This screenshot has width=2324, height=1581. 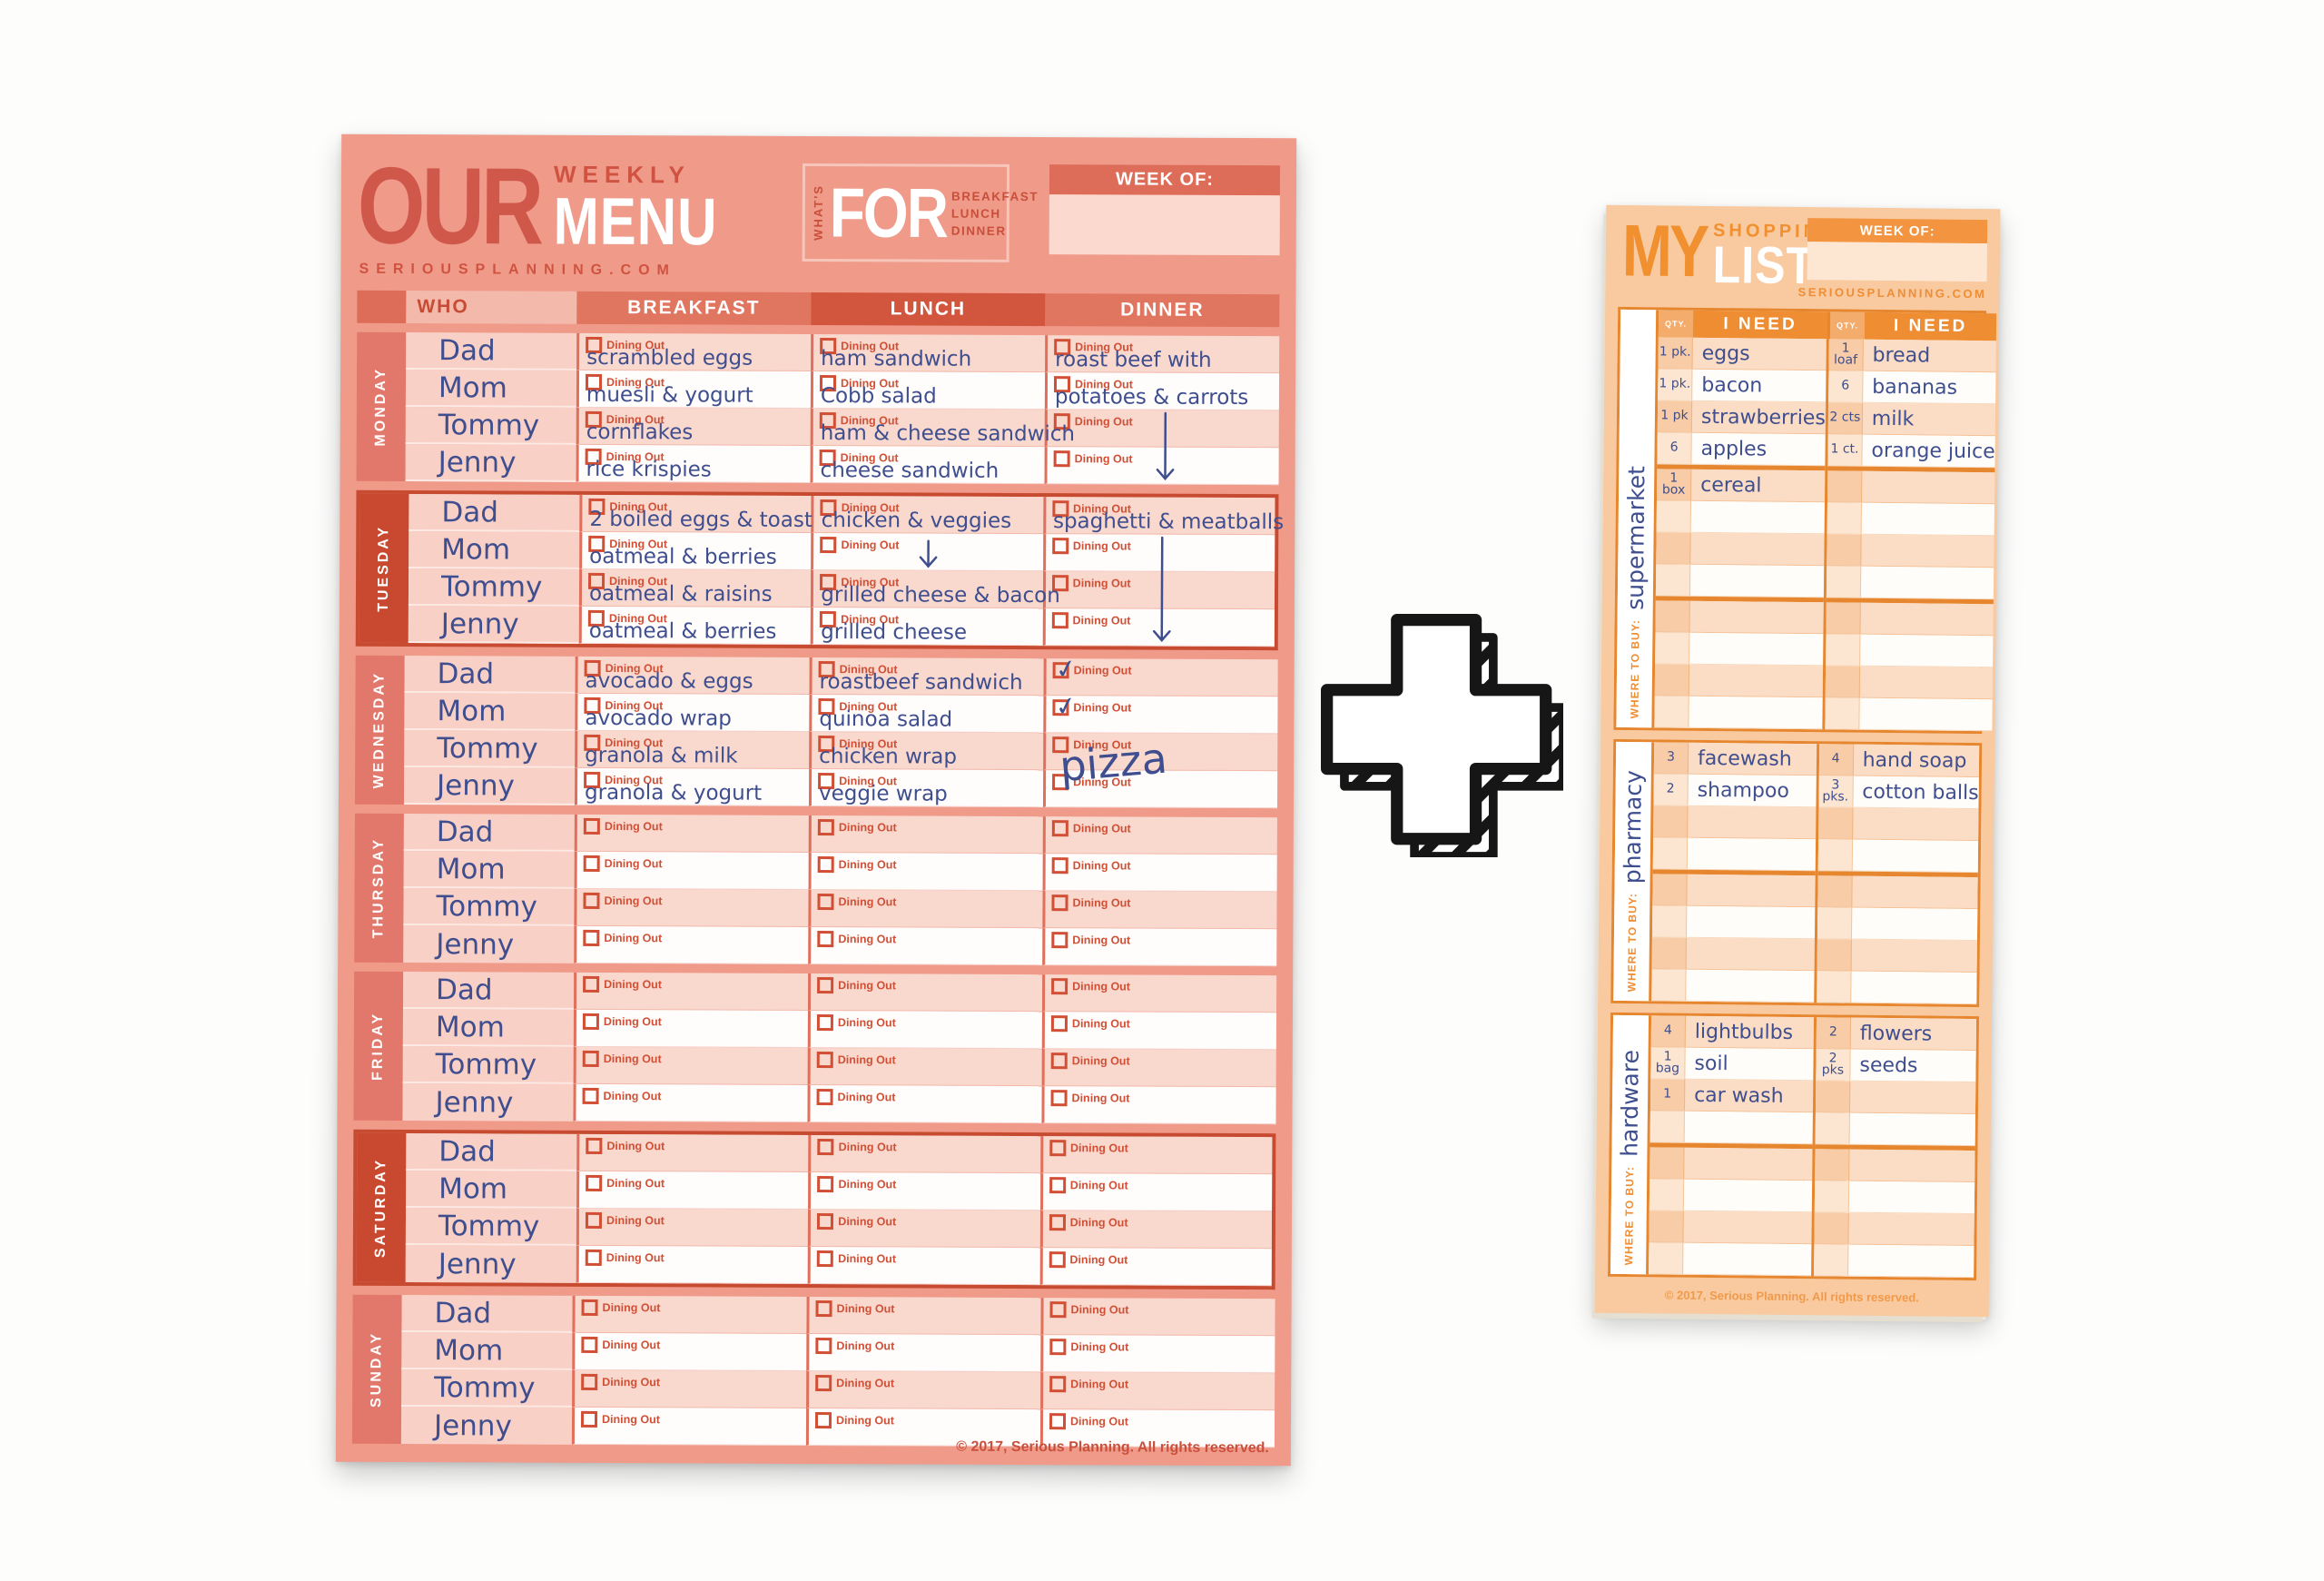 I want to click on handwritten-item: hand soap, so click(x=1914, y=760).